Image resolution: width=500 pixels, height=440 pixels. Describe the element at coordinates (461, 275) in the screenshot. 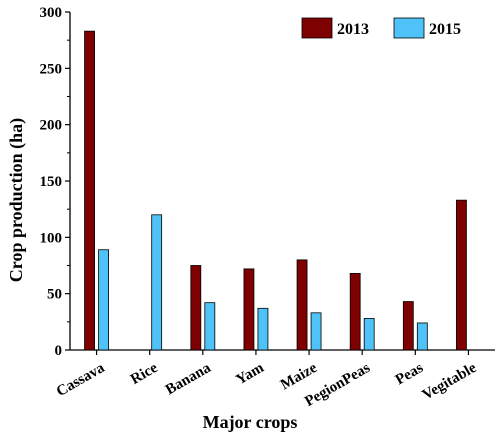

I see `bar-2013-vegitable` at that location.